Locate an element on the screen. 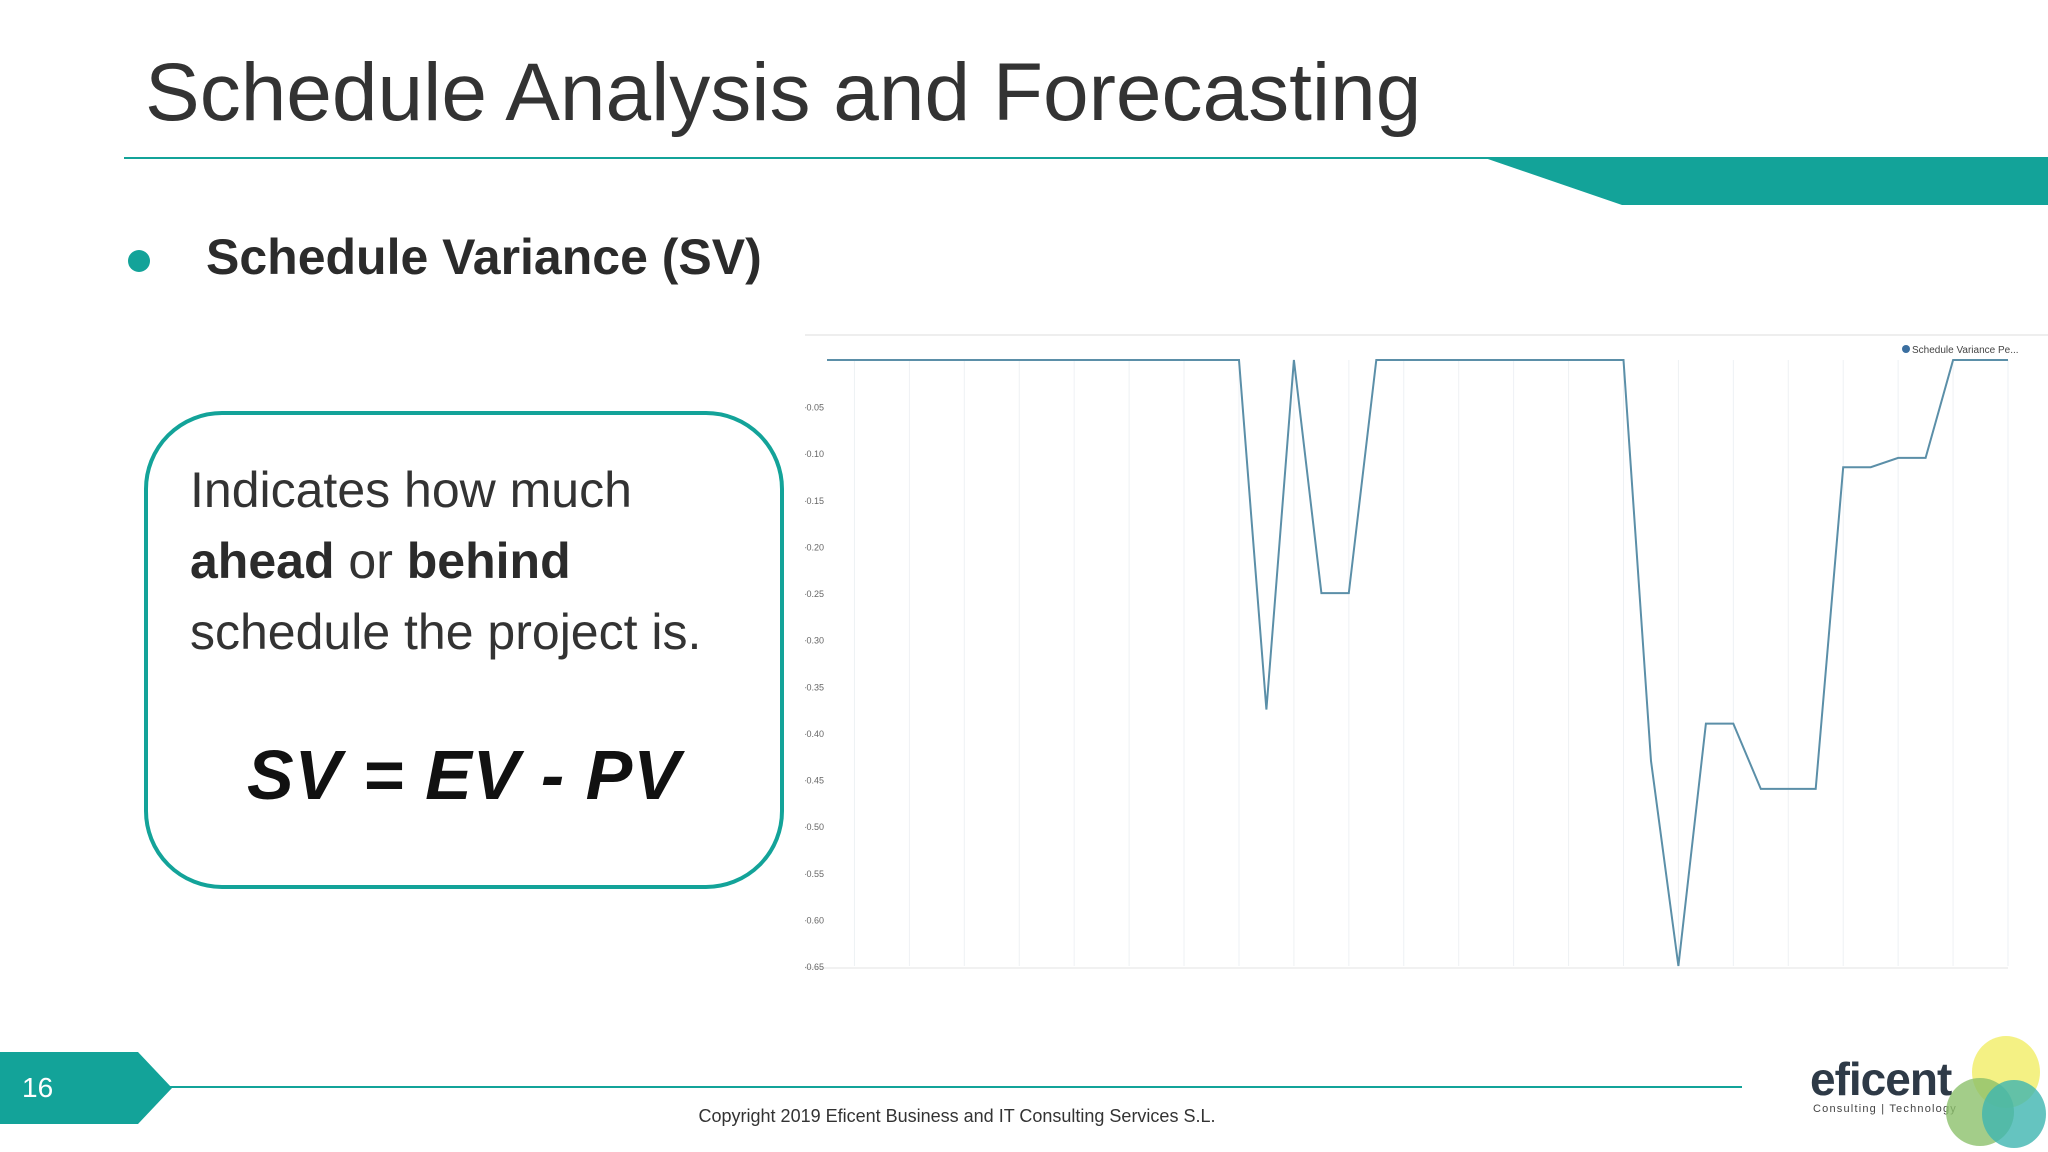  logo-wordmark: eficent is located at coordinates (1881, 1079).